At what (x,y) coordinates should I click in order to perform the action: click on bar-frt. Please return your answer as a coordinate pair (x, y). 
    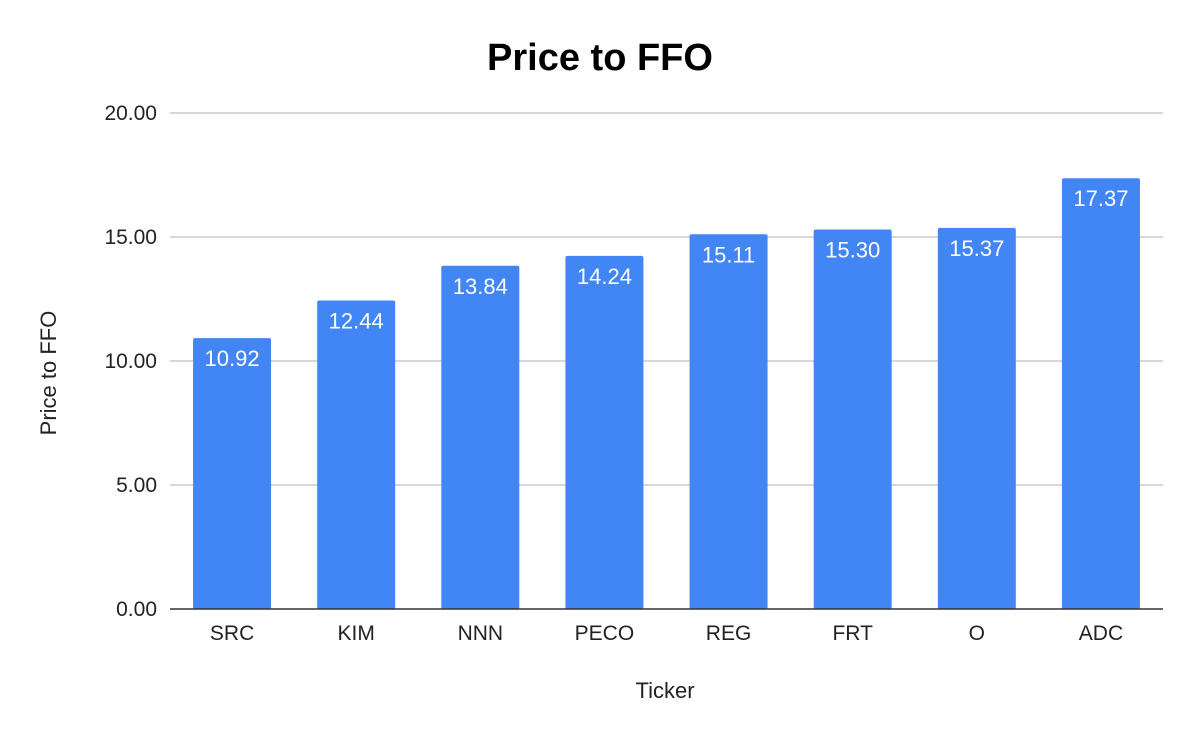
    Looking at the image, I should click on (852, 419).